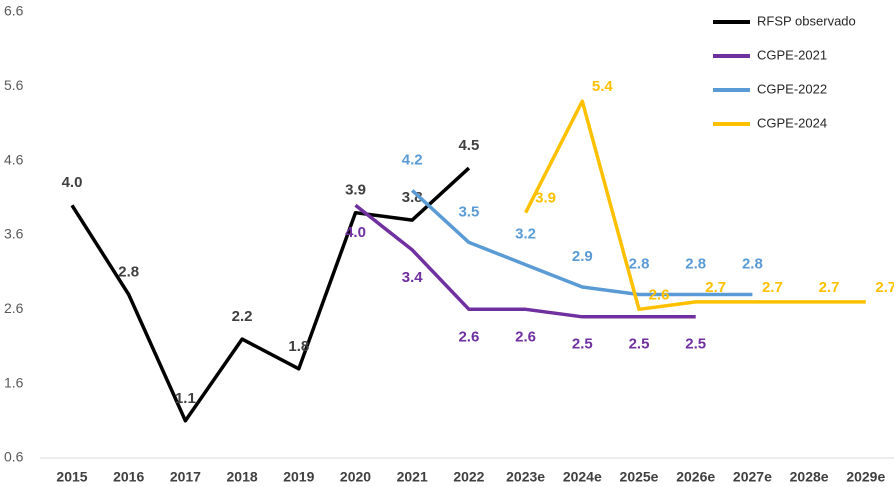 This screenshot has height=487, width=894. I want to click on legend-label: CGPE-2022, so click(792, 88).